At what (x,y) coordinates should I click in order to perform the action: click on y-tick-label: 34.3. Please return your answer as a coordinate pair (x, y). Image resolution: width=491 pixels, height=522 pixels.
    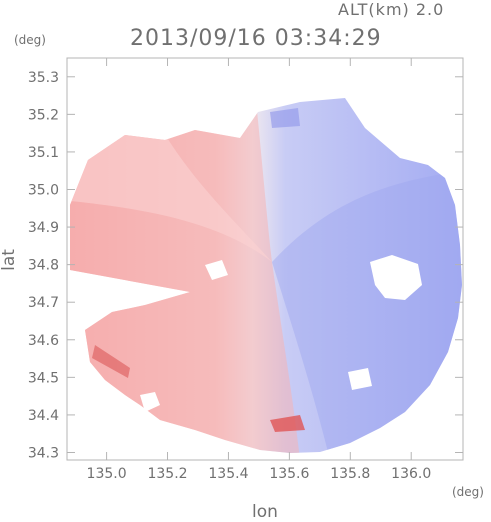
    Looking at the image, I should click on (43, 453).